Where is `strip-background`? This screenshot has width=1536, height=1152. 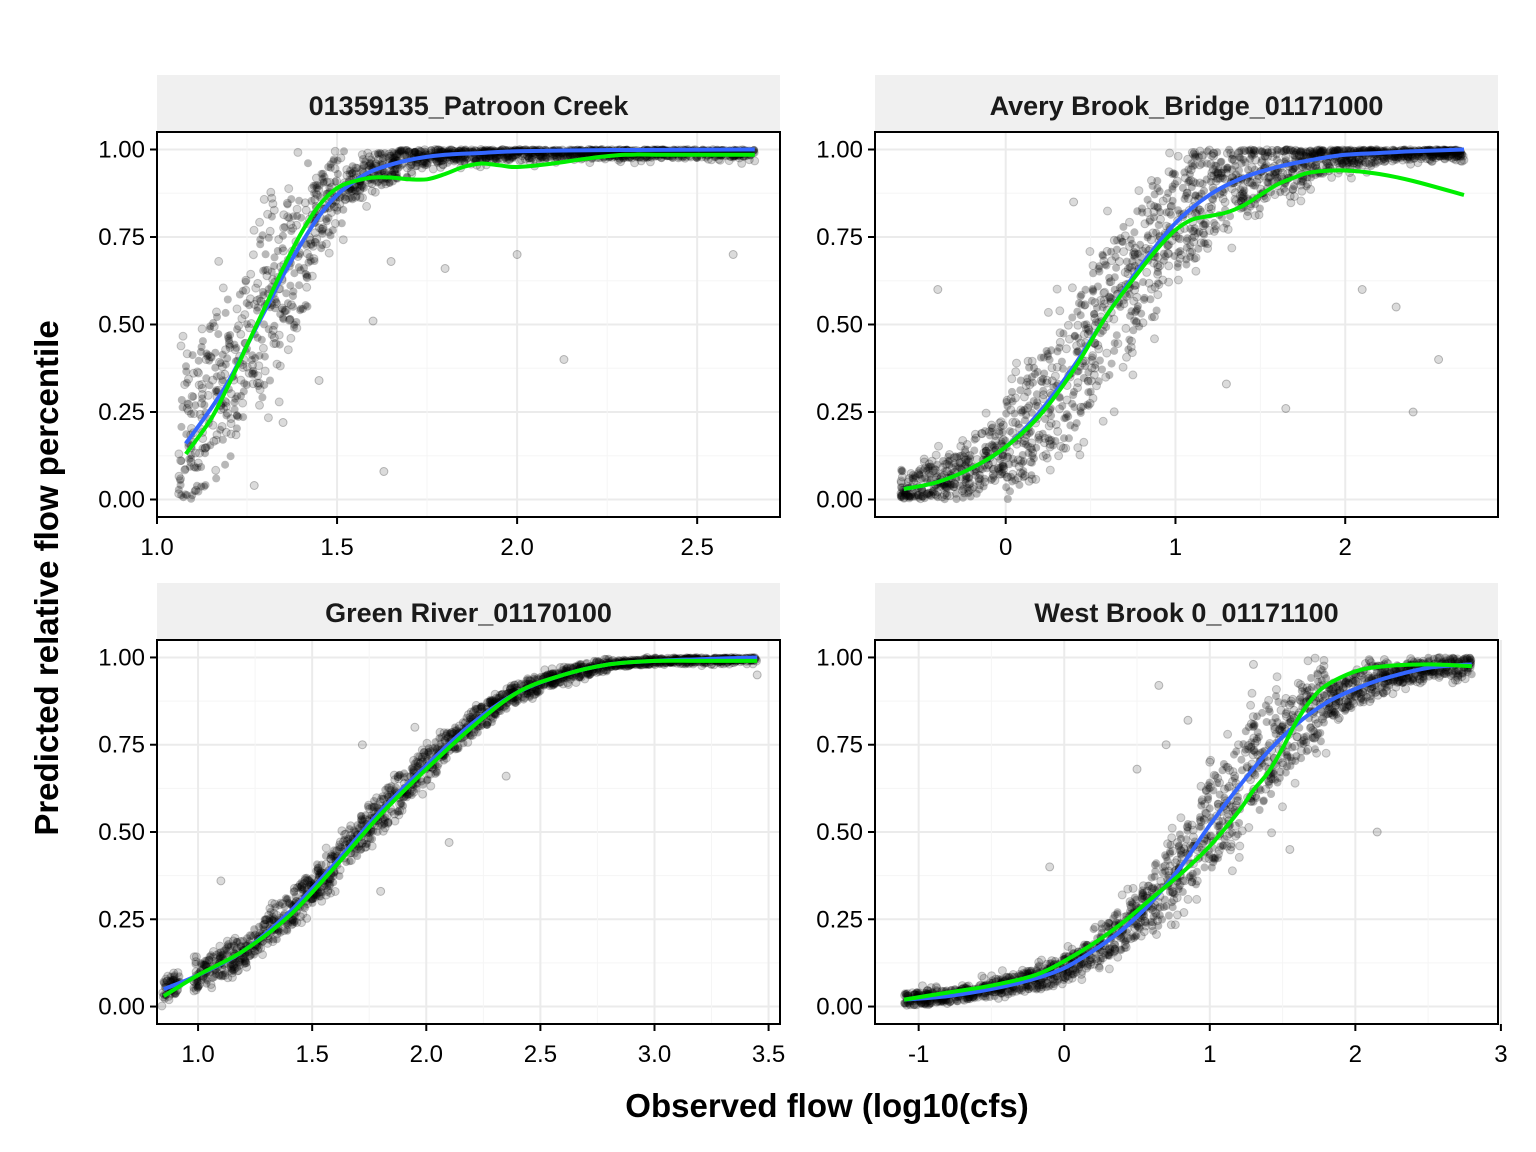 strip-background is located at coordinates (468, 103).